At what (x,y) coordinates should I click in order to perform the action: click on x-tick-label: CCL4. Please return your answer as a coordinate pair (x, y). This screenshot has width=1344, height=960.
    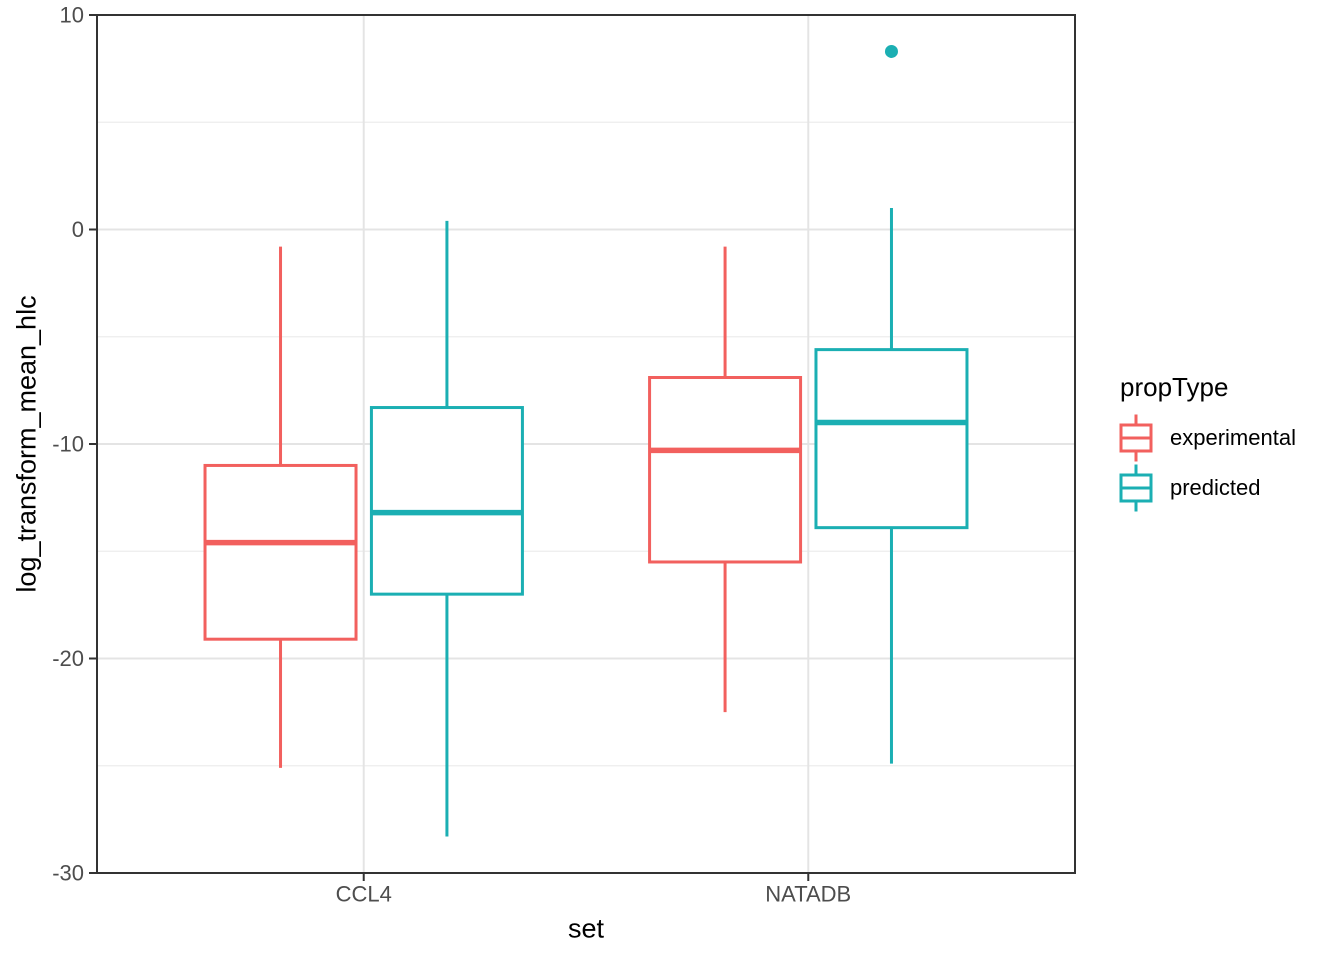
    Looking at the image, I should click on (364, 894).